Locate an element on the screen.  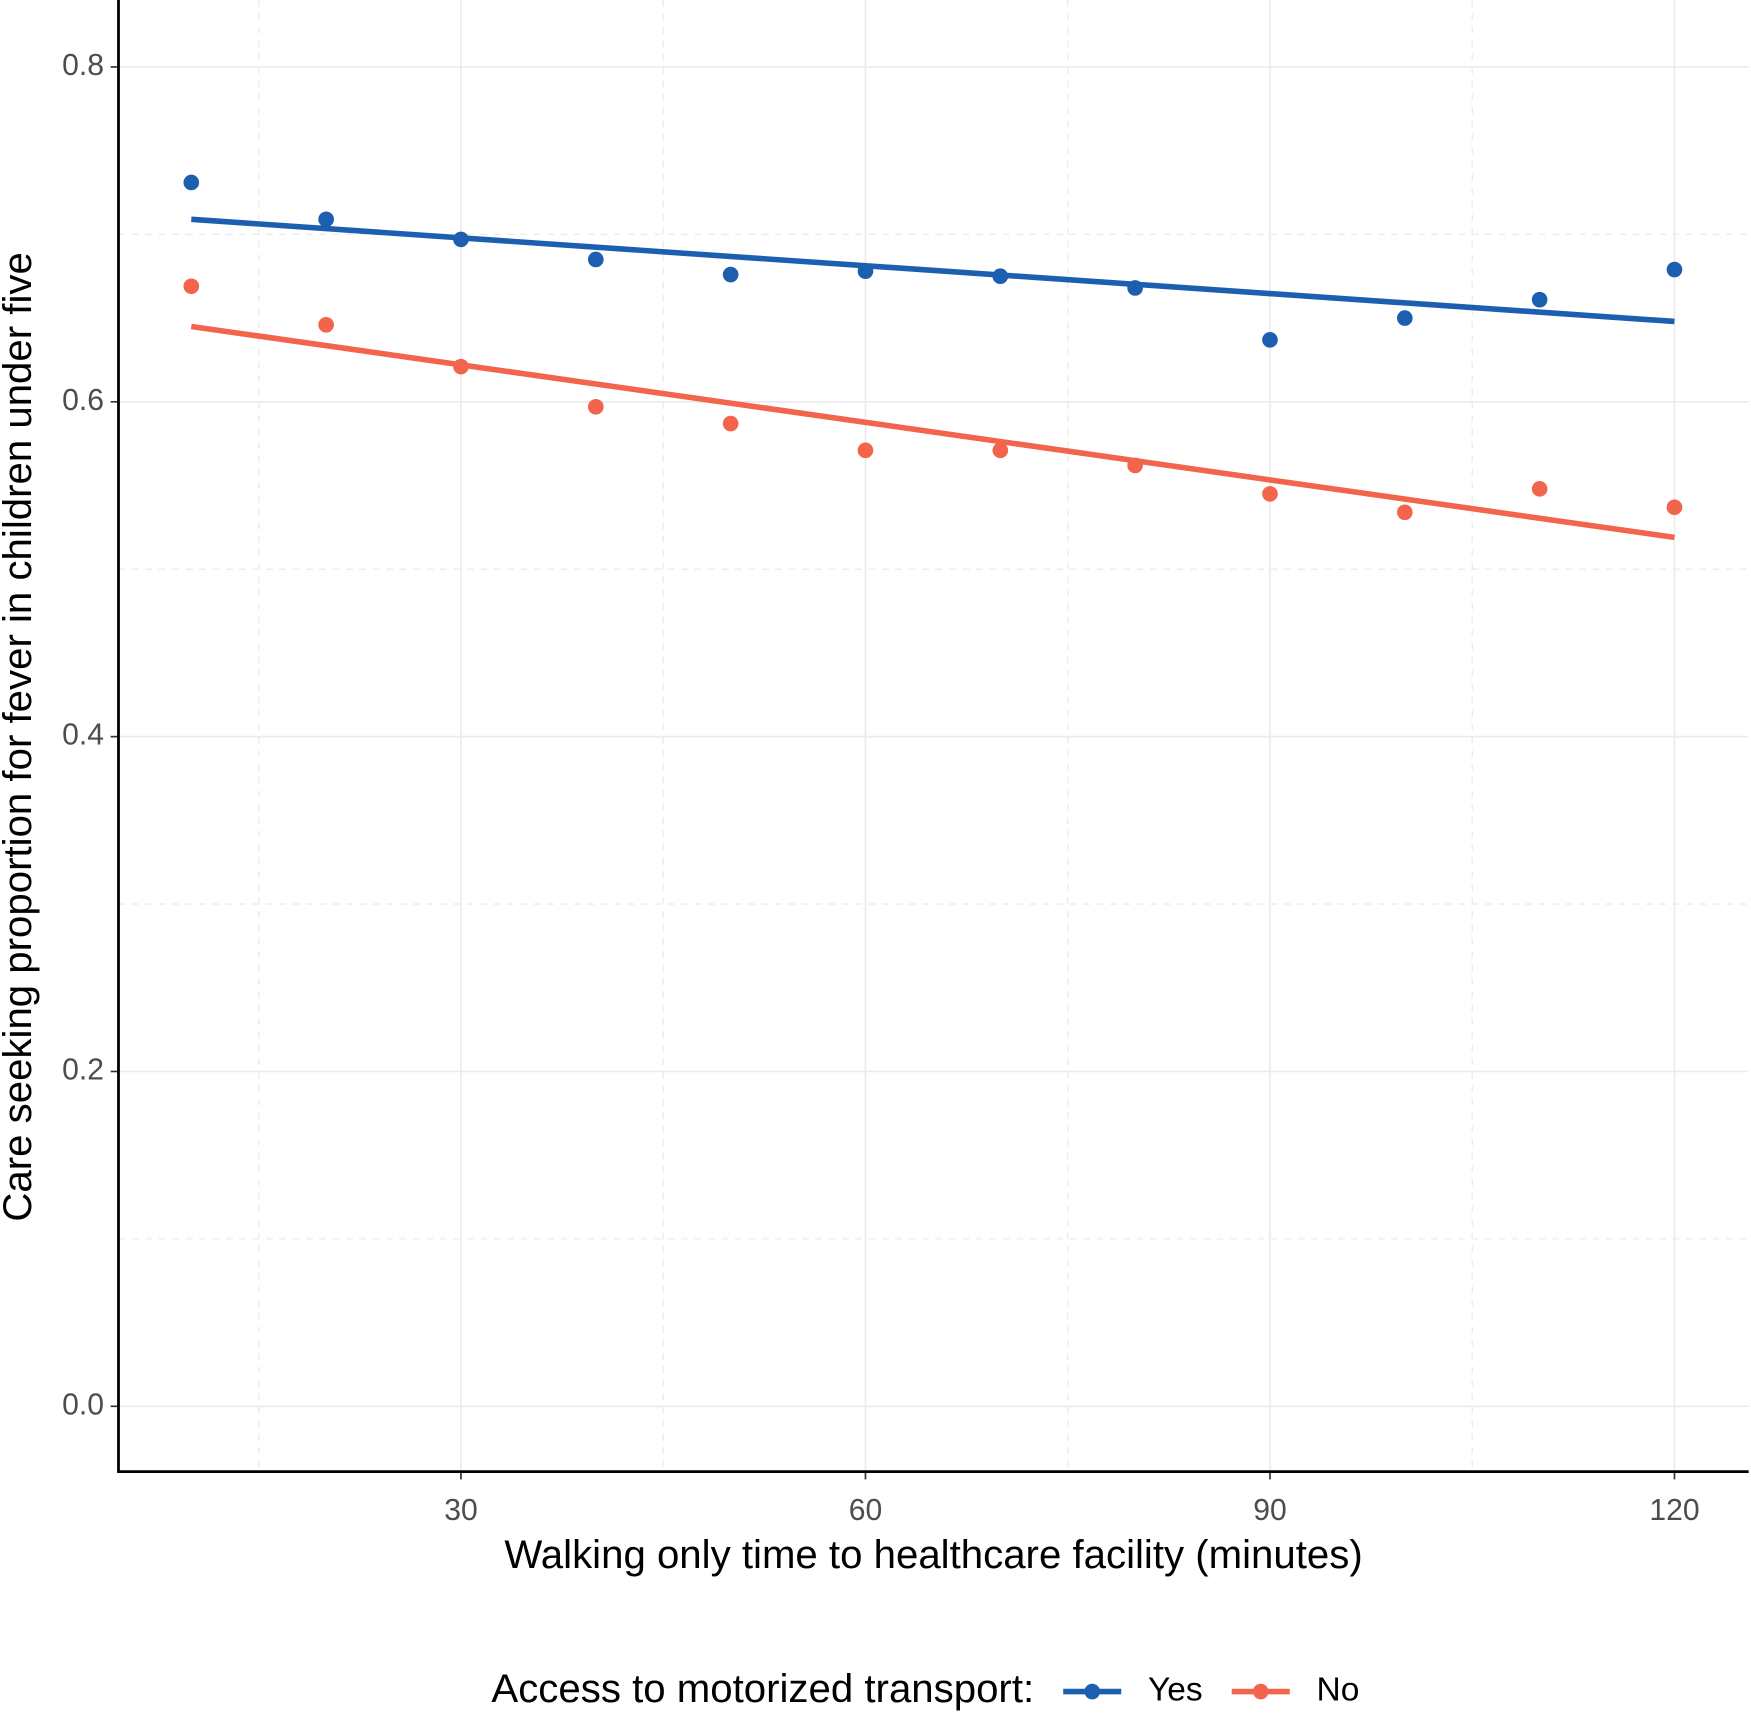
y-tick-label: 0.6 is located at coordinates (83, 400).